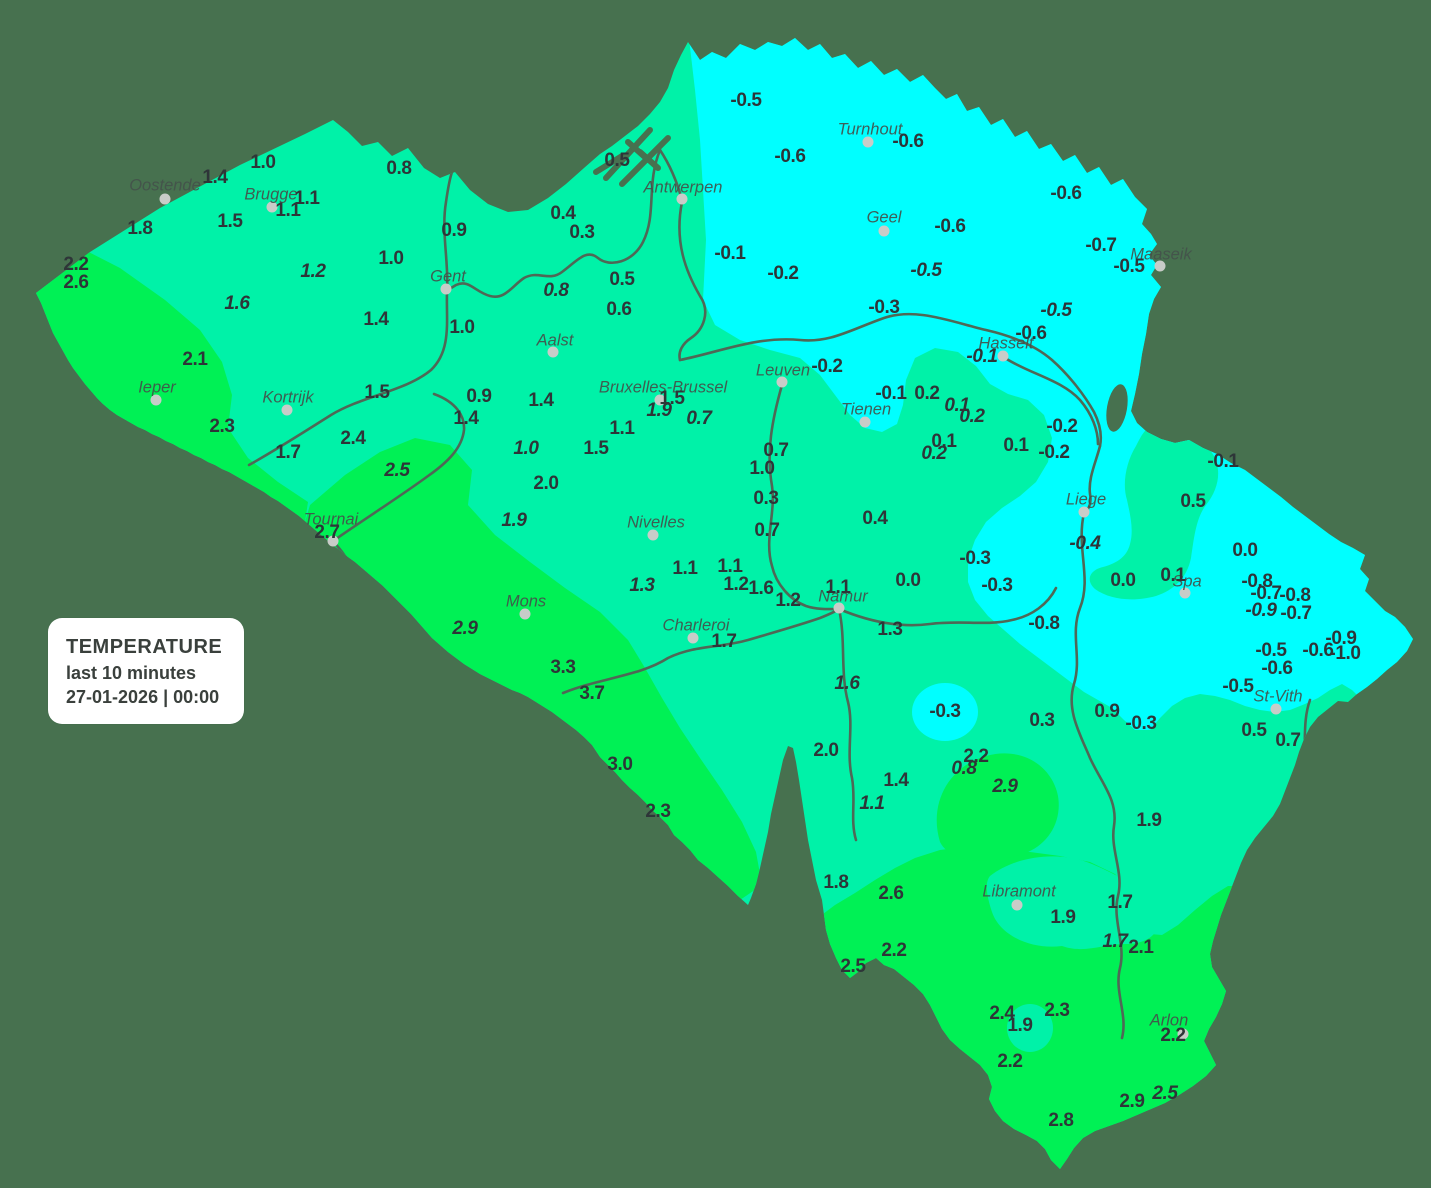 The height and width of the screenshot is (1188, 1431). Describe the element at coordinates (908, 580) in the screenshot. I see `temp-value: 0.0` at that location.